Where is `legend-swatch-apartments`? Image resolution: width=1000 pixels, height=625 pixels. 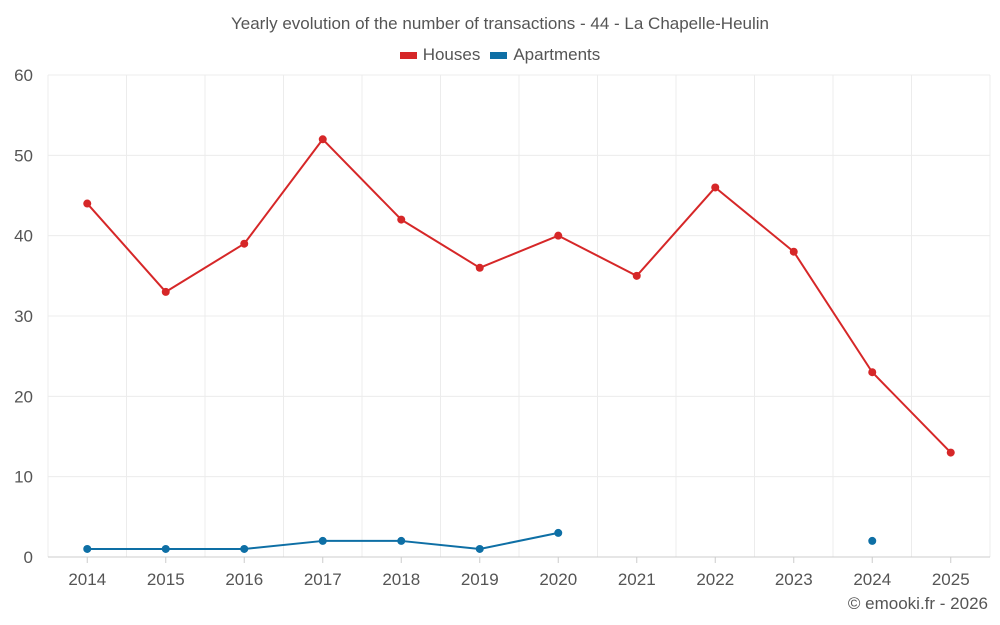 legend-swatch-apartments is located at coordinates (499, 55).